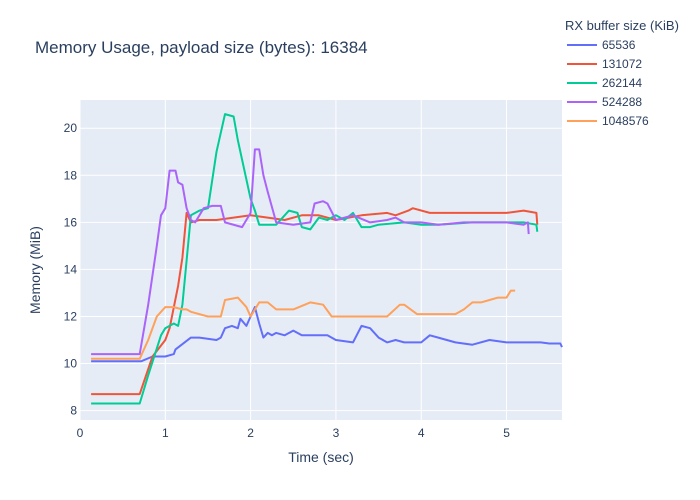 The width and height of the screenshot is (700, 500). I want to click on legend-label: 65536, so click(619, 45).